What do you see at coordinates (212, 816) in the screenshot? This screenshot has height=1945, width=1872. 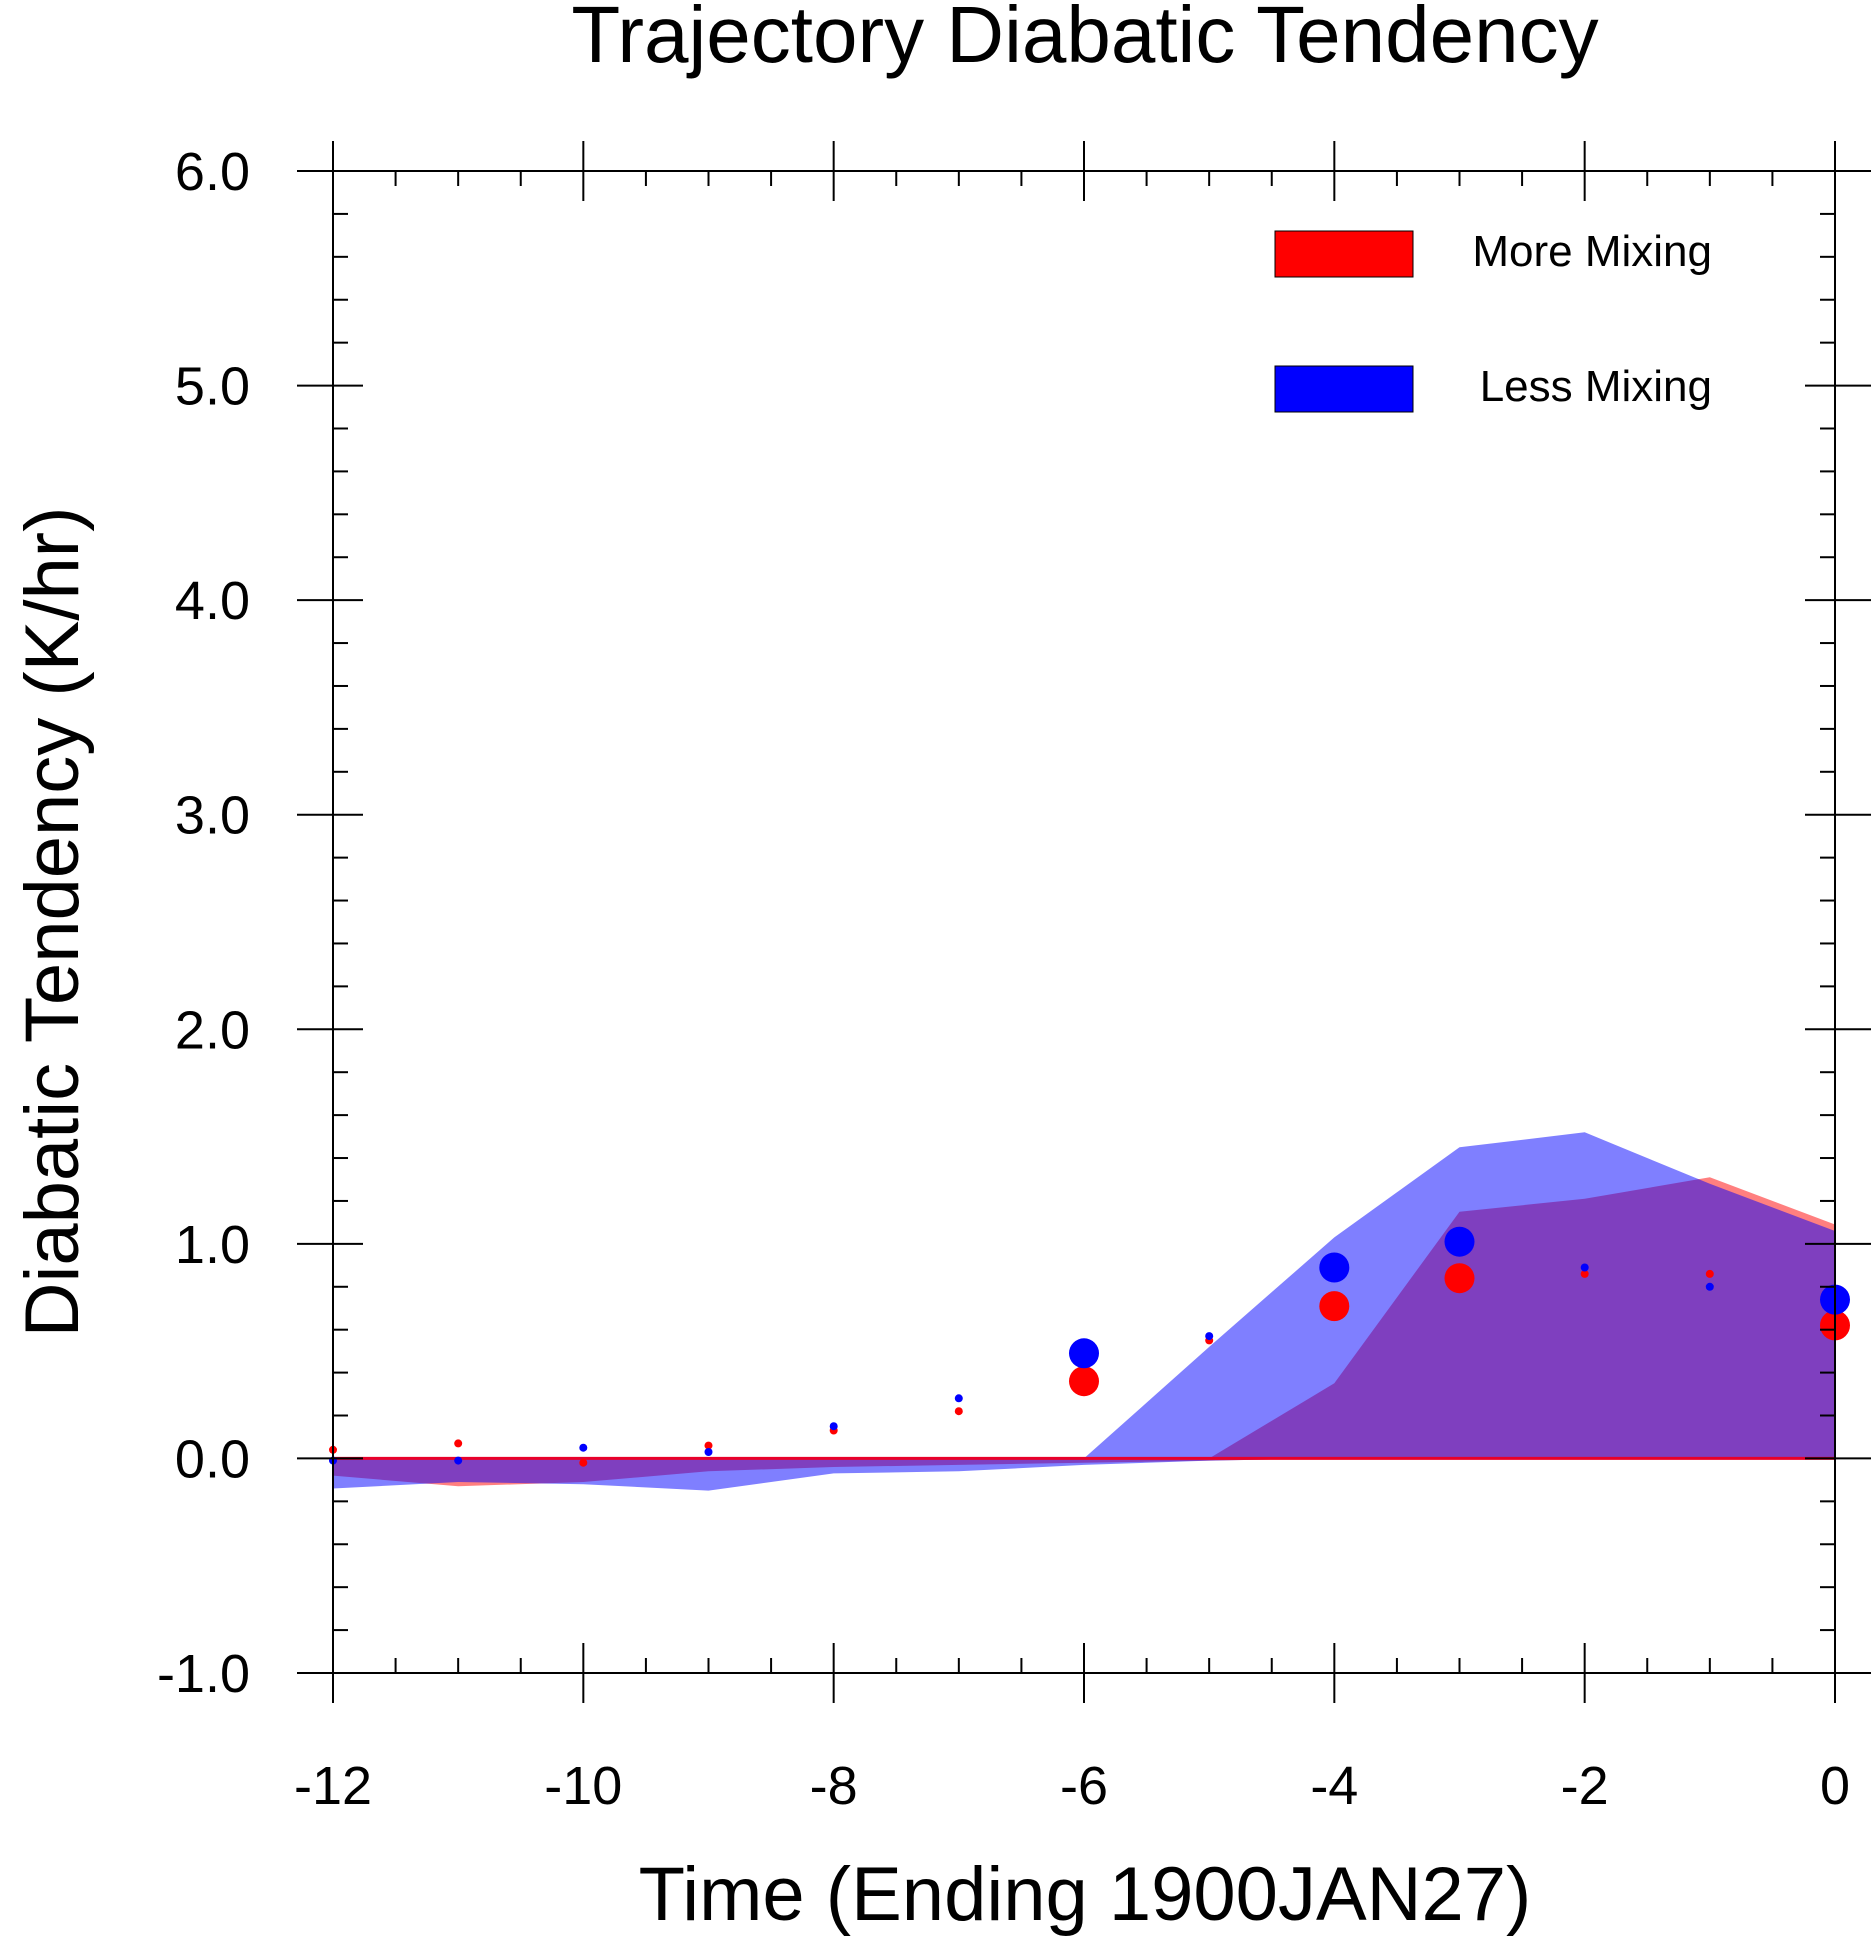 I see `y-tick-label: 3.0` at bounding box center [212, 816].